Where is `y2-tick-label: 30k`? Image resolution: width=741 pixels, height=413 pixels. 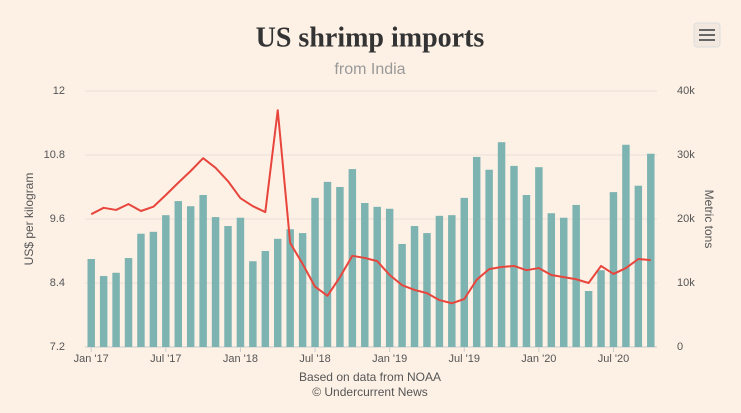
y2-tick-label: 30k is located at coordinates (686, 155).